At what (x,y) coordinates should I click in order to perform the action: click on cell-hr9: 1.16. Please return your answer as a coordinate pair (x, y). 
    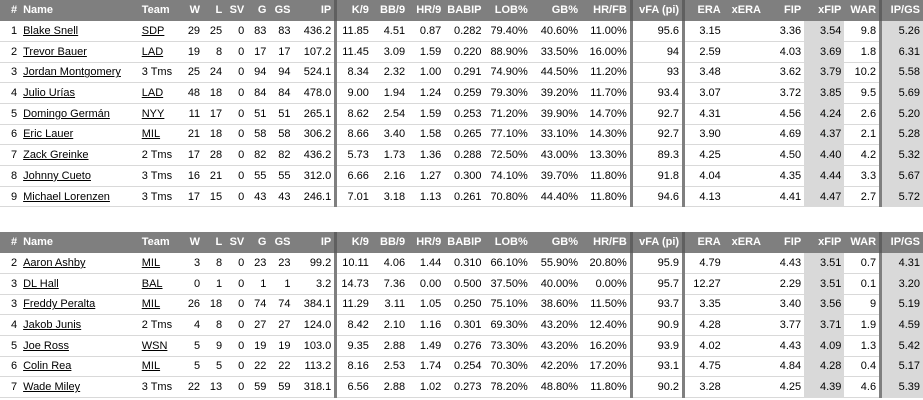
    Looking at the image, I should click on (426, 325).